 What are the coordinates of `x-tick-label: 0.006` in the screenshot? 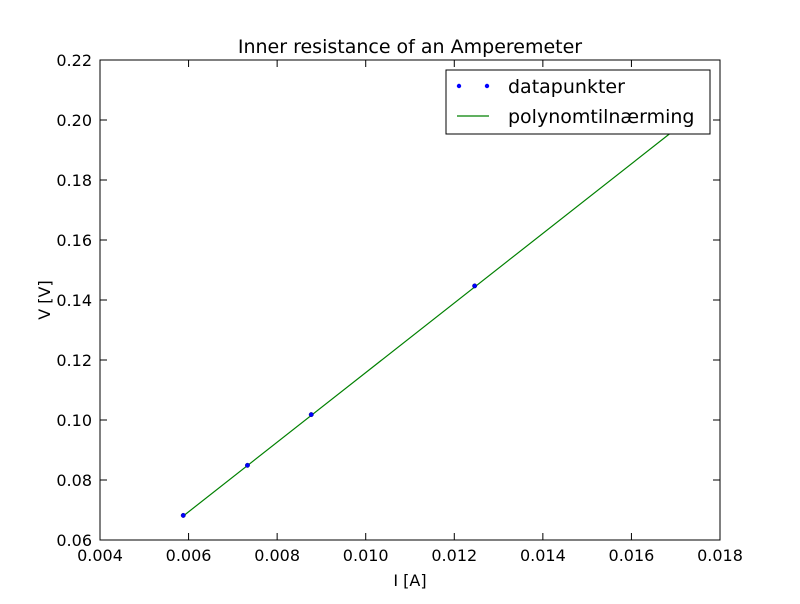 It's located at (189, 555).